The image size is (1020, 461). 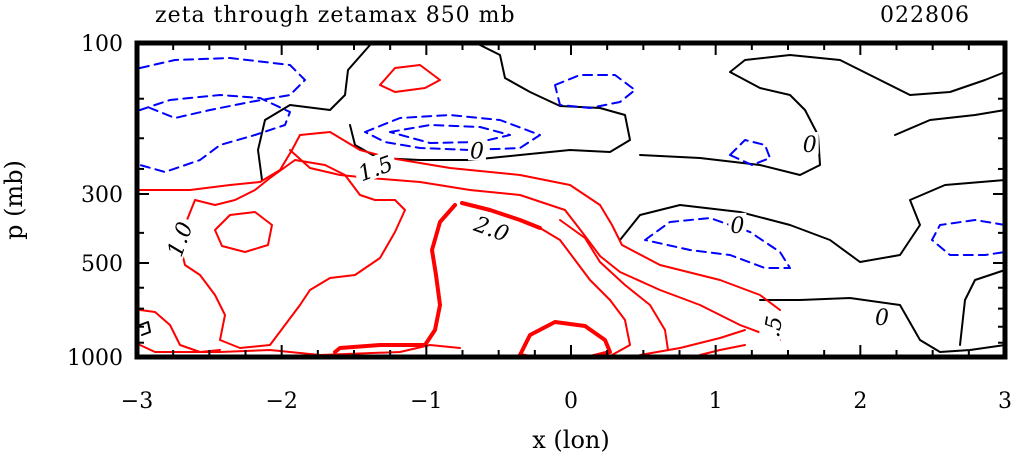 What do you see at coordinates (595, 91) in the screenshot?
I see `negative-contour-top-mid` at bounding box center [595, 91].